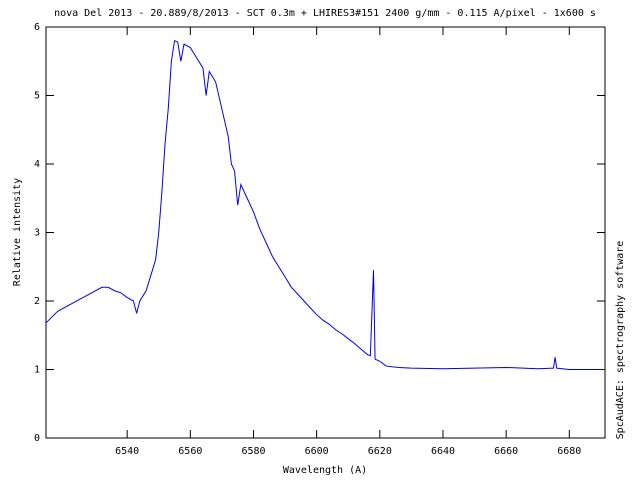 The width and height of the screenshot is (640, 484). What do you see at coordinates (37, 27) in the screenshot?
I see `y-tick-label: 6` at bounding box center [37, 27].